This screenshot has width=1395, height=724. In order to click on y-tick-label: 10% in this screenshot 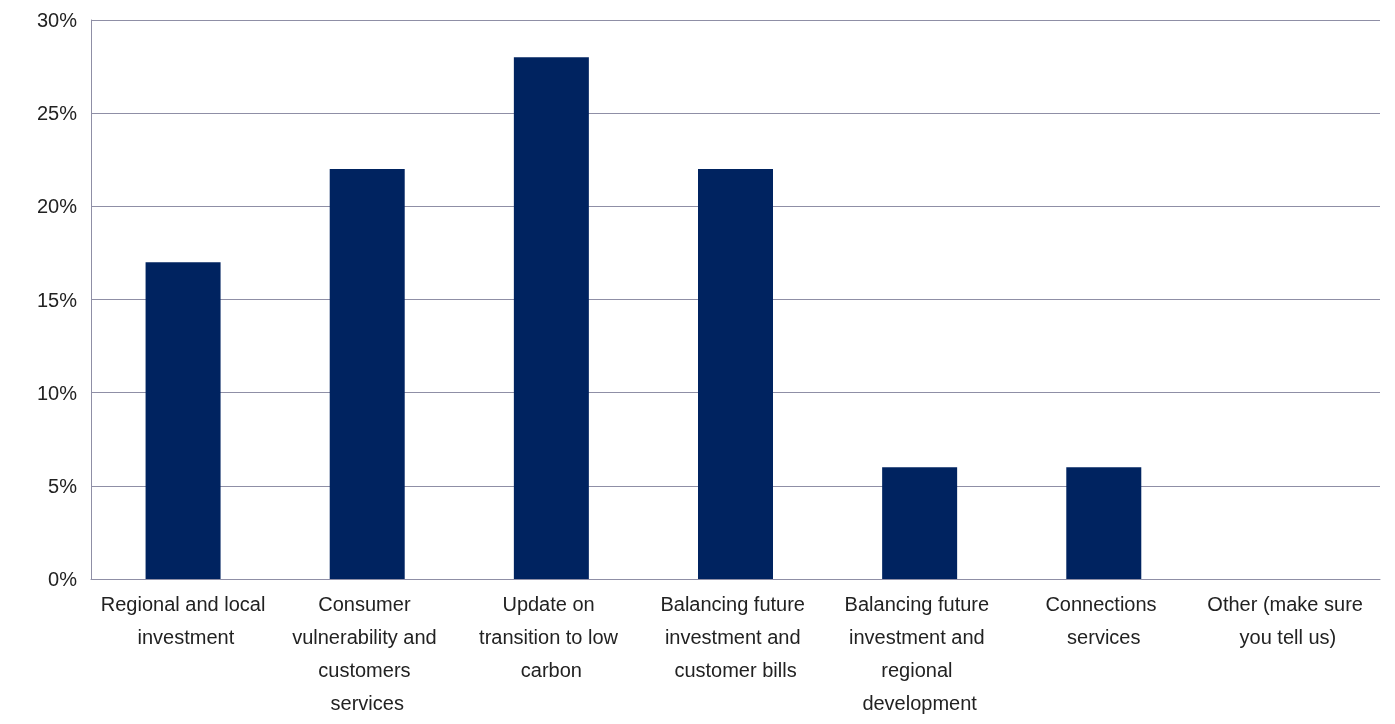, I will do `click(57, 392)`.